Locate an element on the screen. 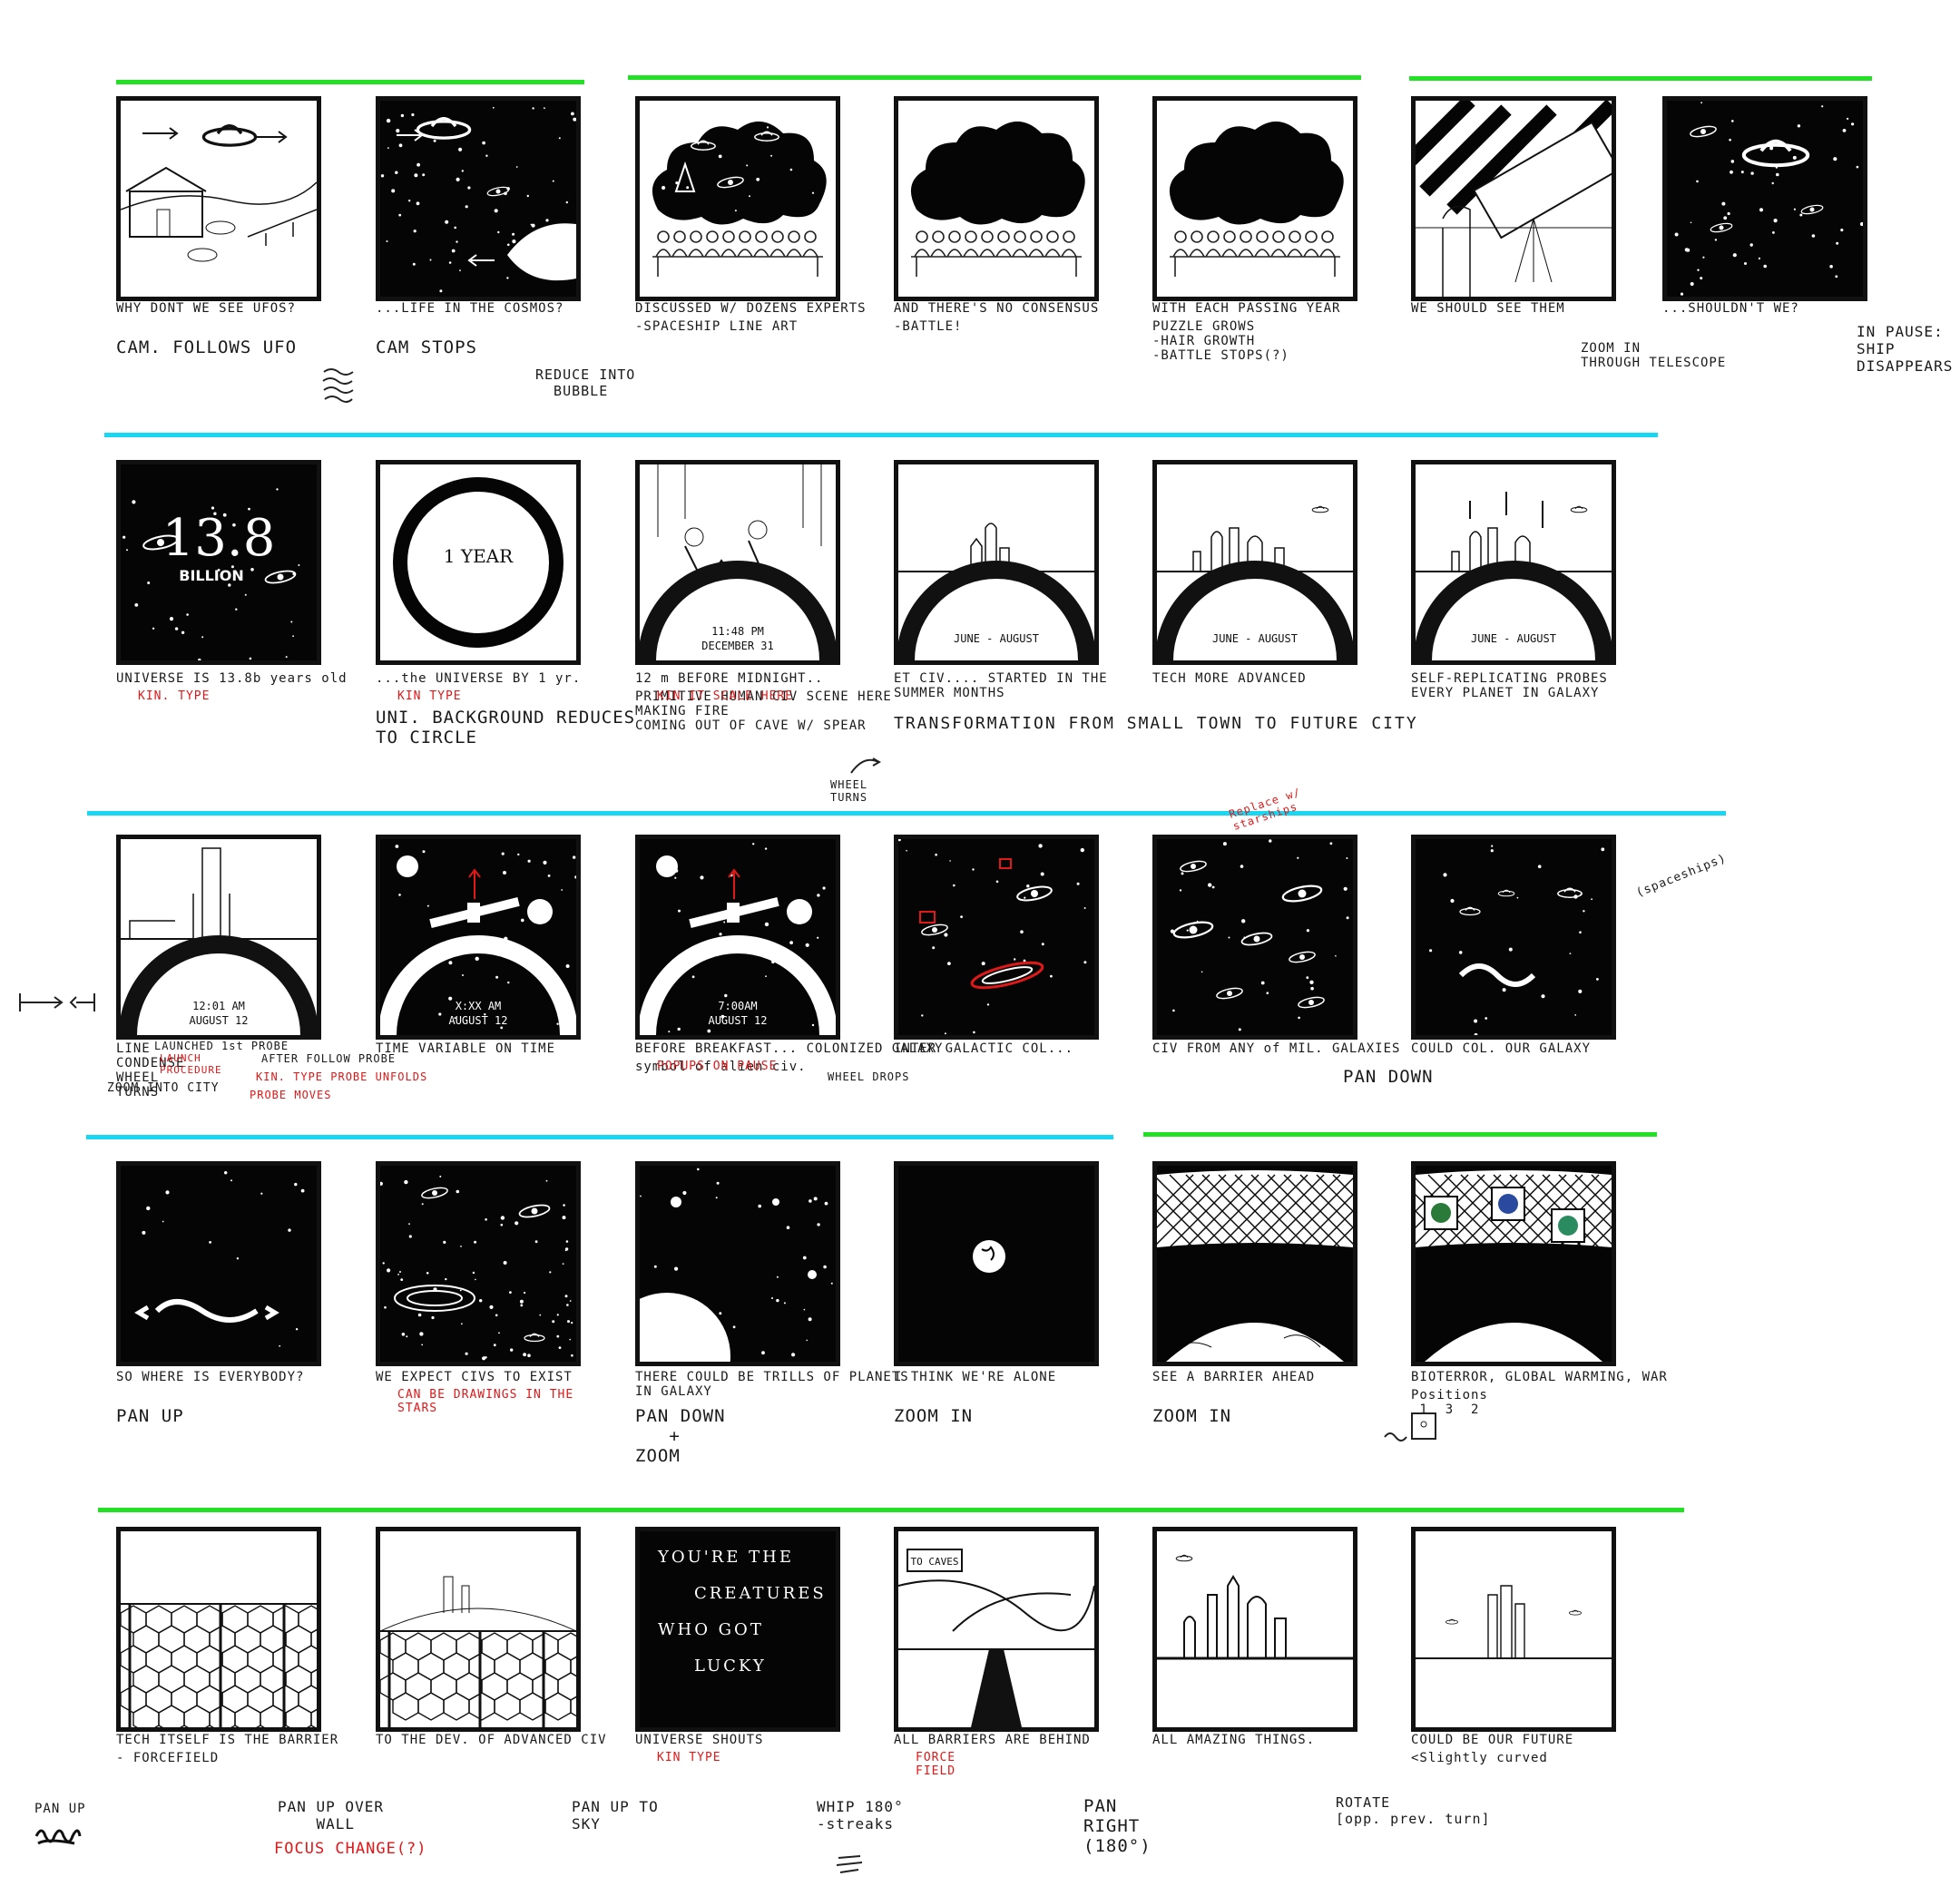 The image size is (1960, 1896). panel-art: X:XX AM AUGUST 12 is located at coordinates (478, 940).